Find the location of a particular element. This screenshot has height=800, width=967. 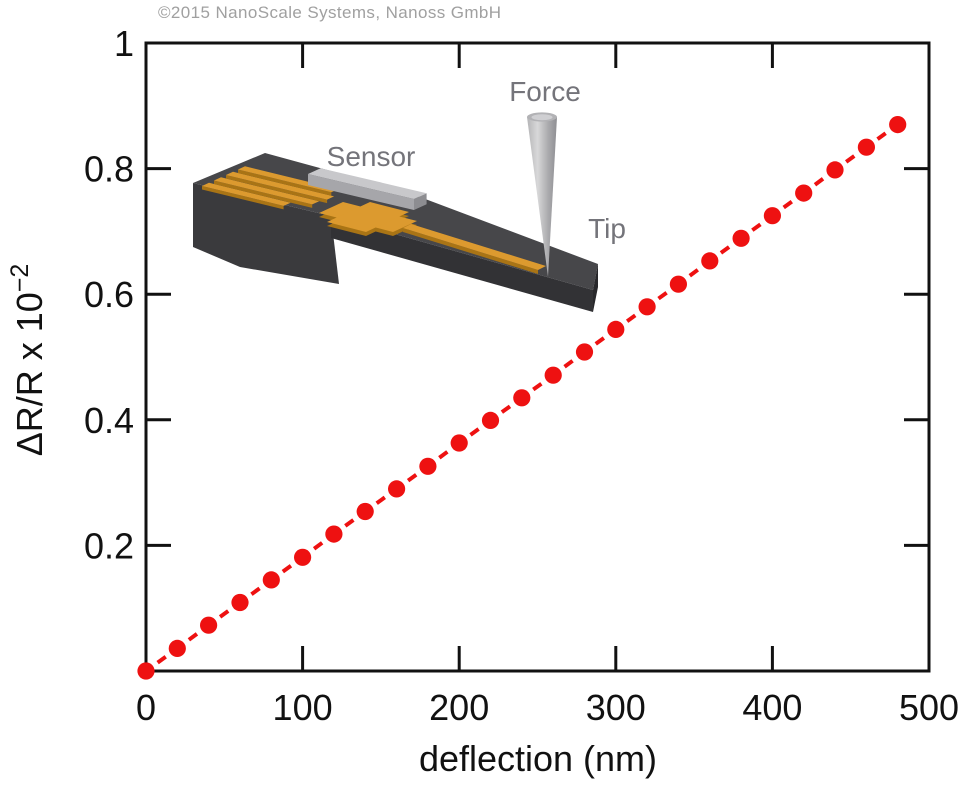

y-tick-label: 0.6 is located at coordinates (109, 294).